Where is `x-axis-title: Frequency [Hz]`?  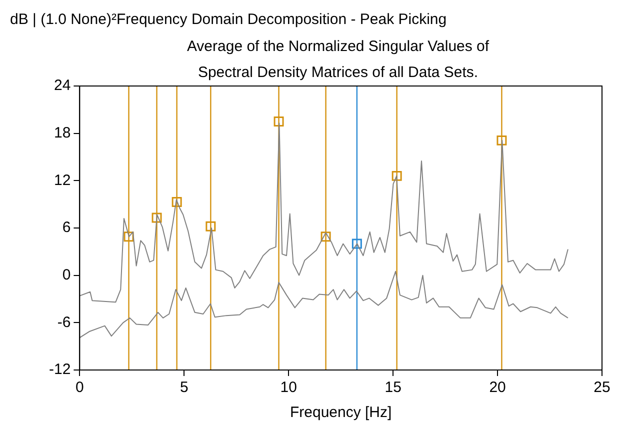
x-axis-title: Frequency [Hz] is located at coordinates (341, 413).